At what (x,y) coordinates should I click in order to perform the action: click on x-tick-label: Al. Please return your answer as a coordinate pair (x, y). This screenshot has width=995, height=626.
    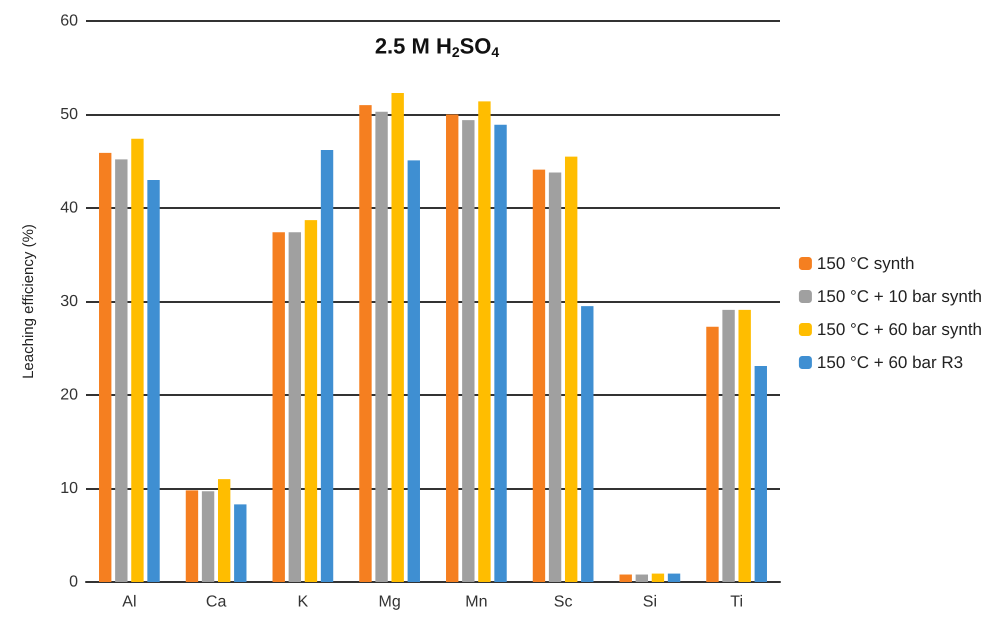
    Looking at the image, I should click on (129, 602).